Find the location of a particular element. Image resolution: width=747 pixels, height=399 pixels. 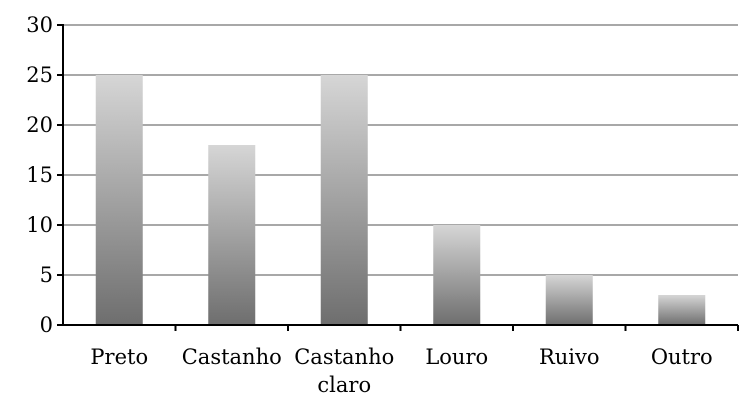

x-tick-label: Ruivo is located at coordinates (569, 357).